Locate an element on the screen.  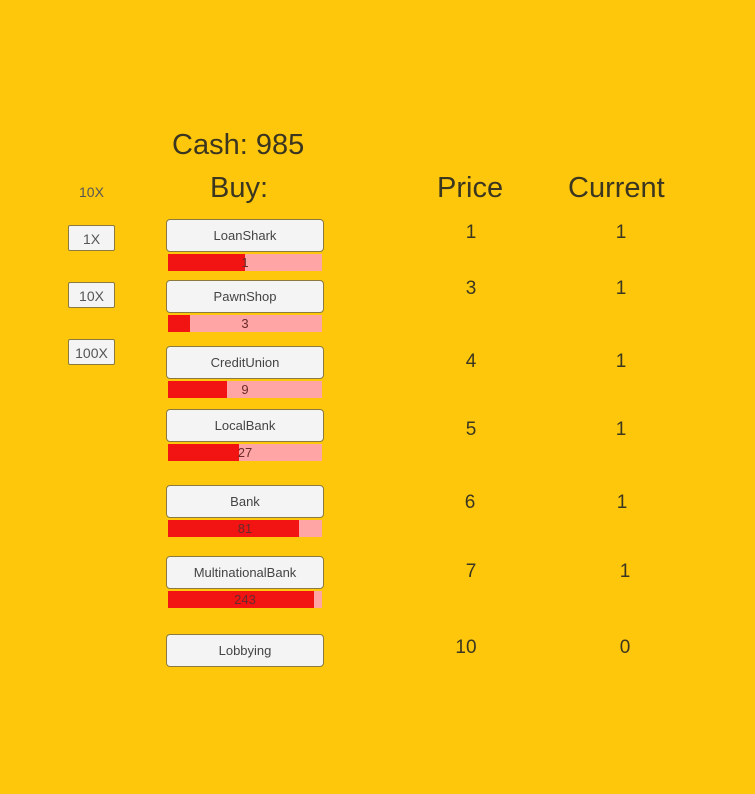
price-value: 6 is located at coordinates (470, 502).